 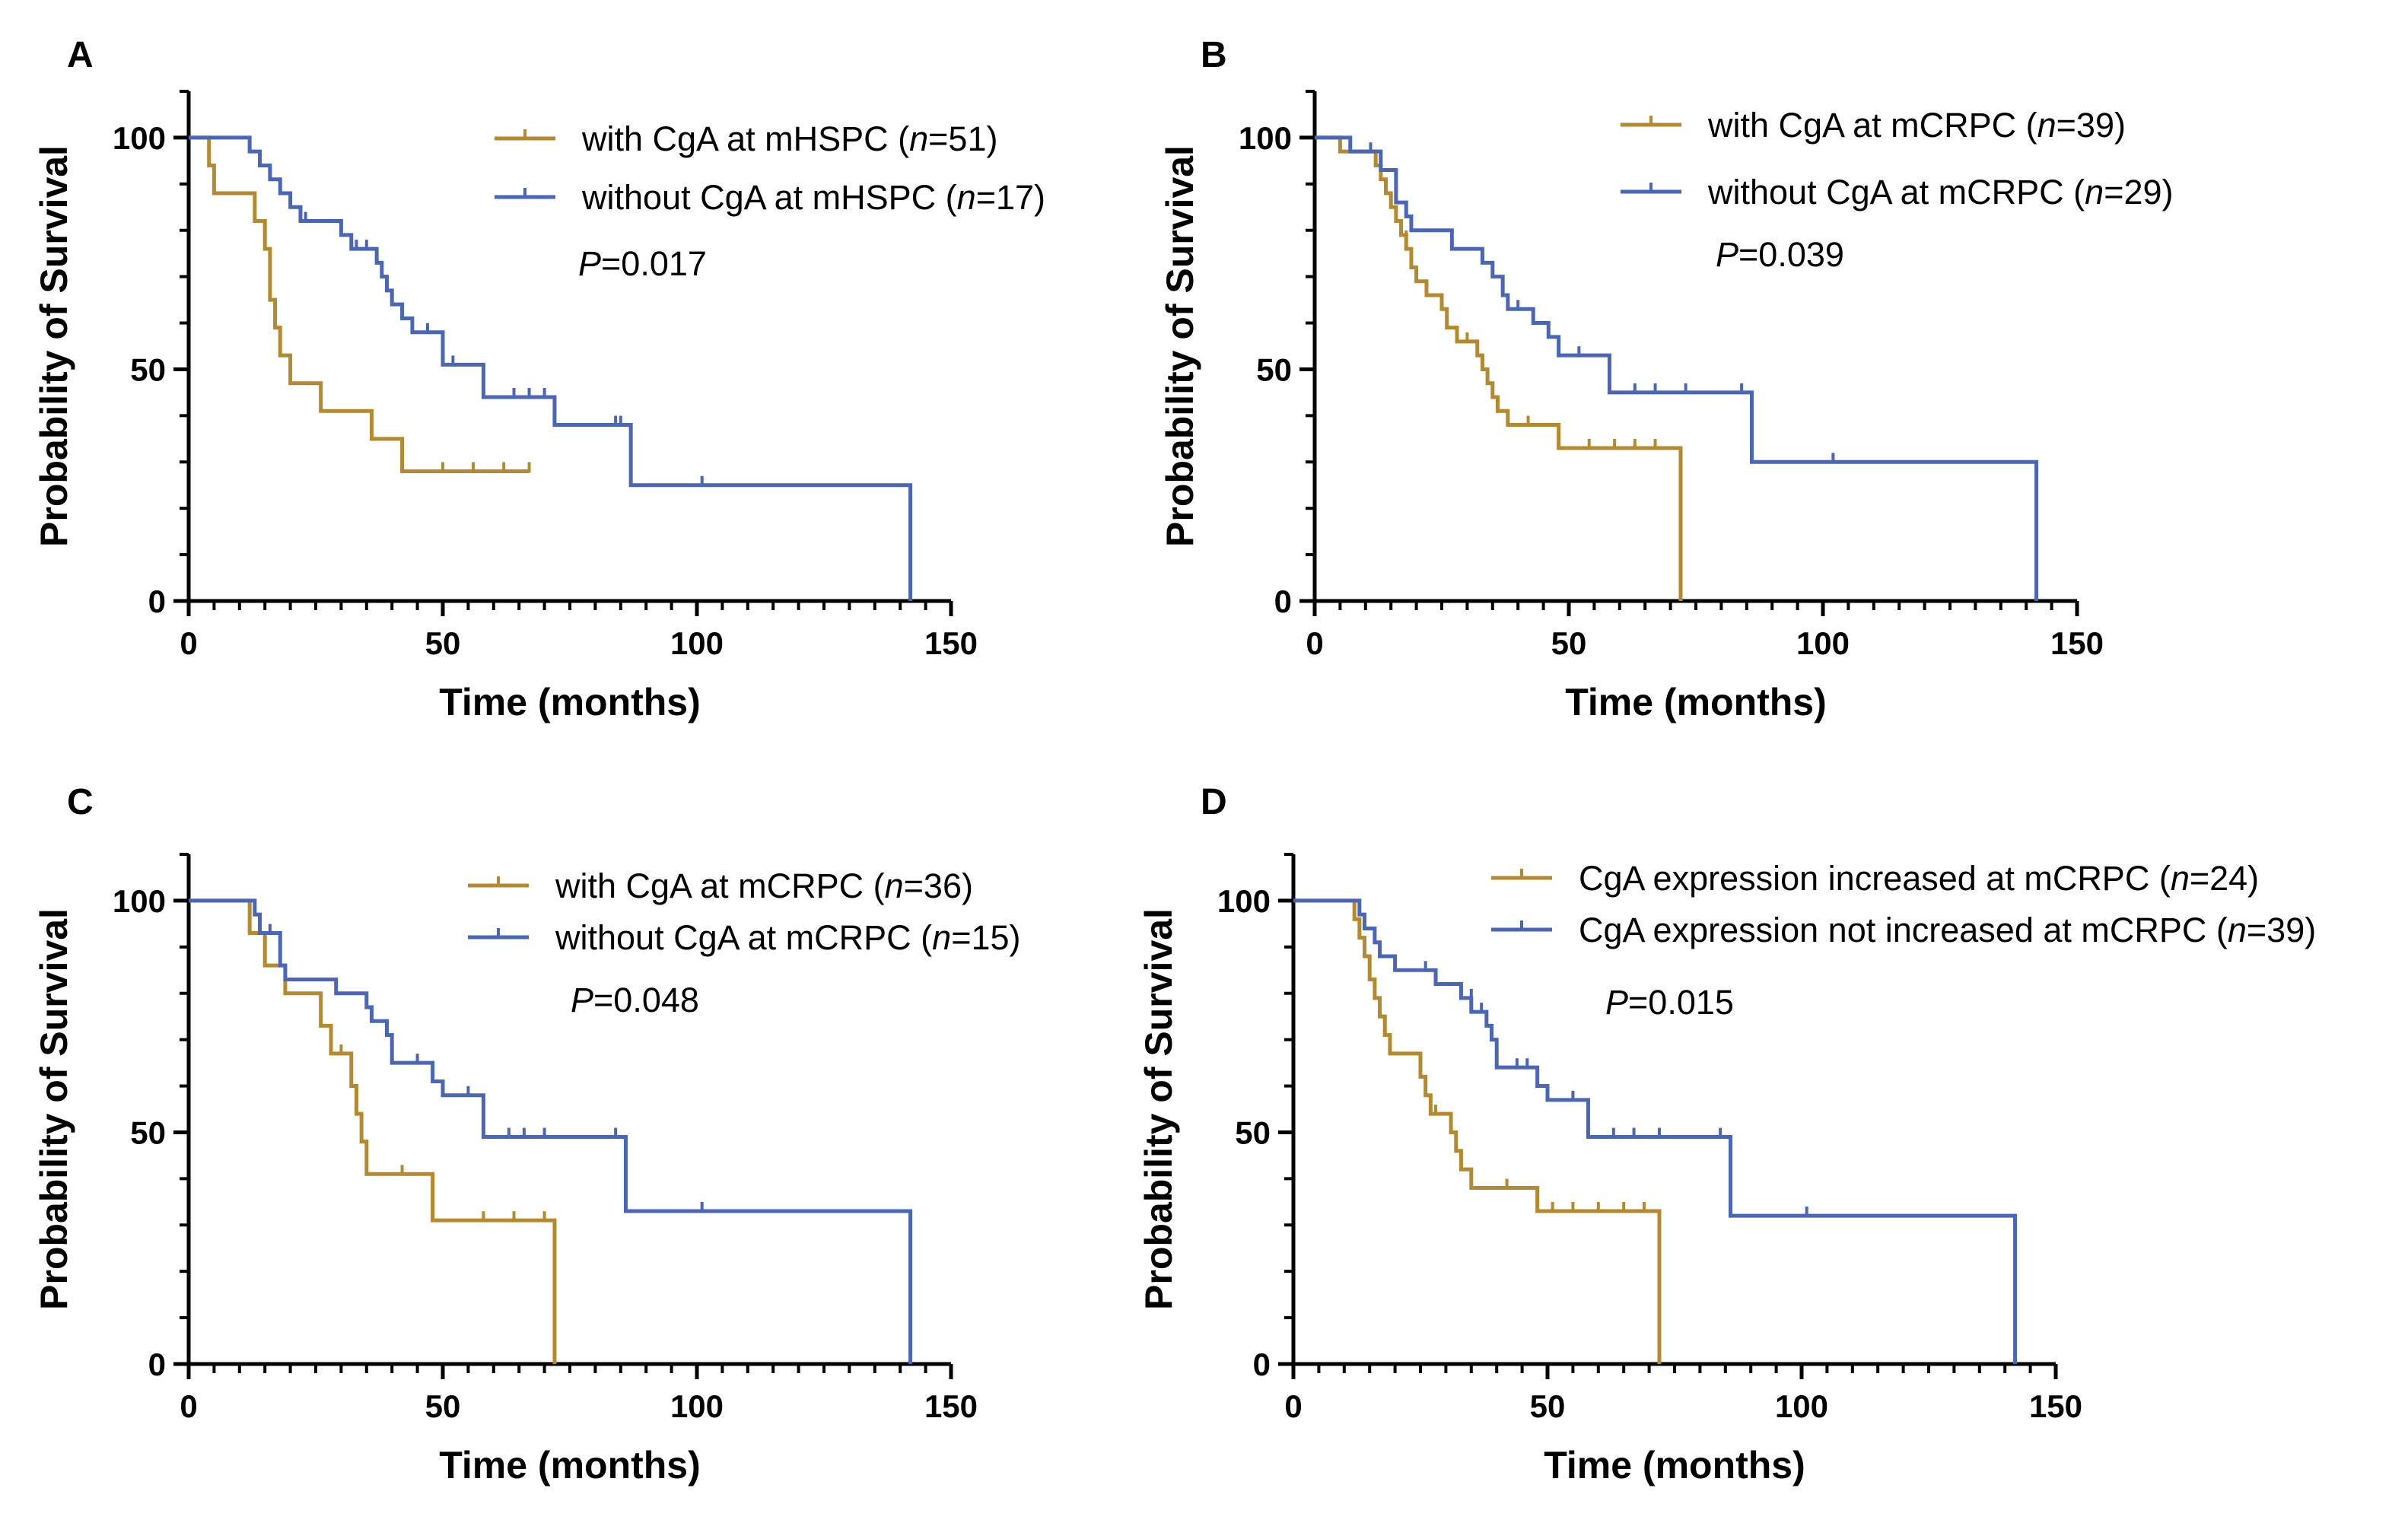 What do you see at coordinates (635, 1000) in the screenshot?
I see `p-value: P=0.048` at bounding box center [635, 1000].